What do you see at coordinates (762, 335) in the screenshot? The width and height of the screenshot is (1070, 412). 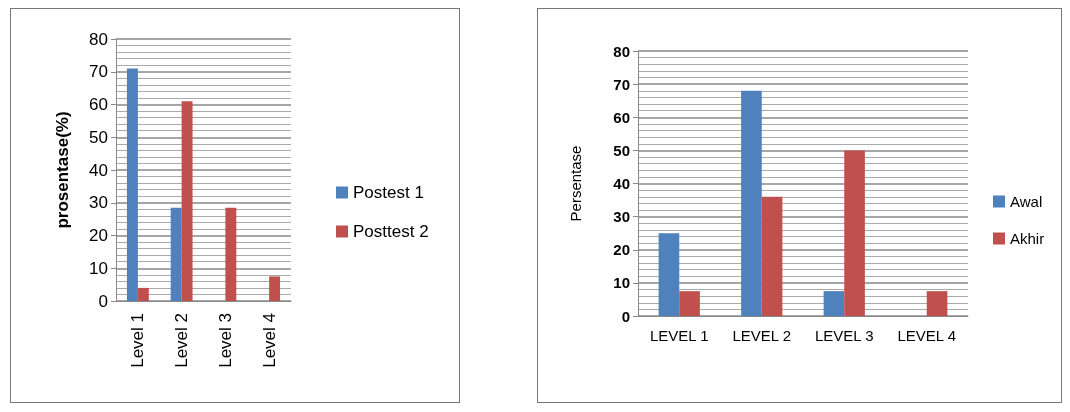 I see `x-tick-label: LEVEL 2` at bounding box center [762, 335].